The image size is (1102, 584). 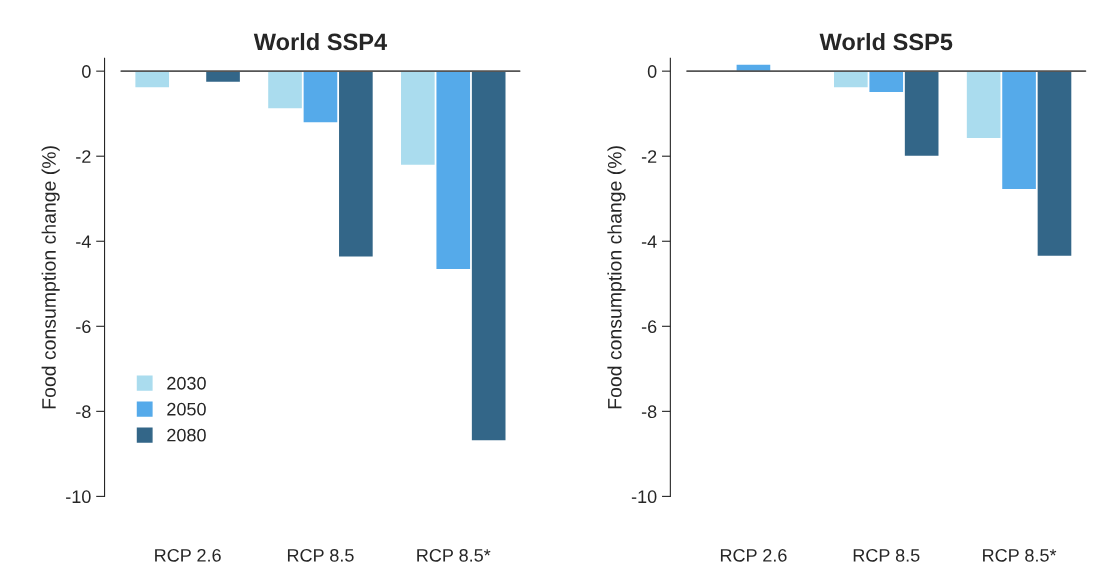 What do you see at coordinates (186, 435) in the screenshot?
I see `legend-label: 2080` at bounding box center [186, 435].